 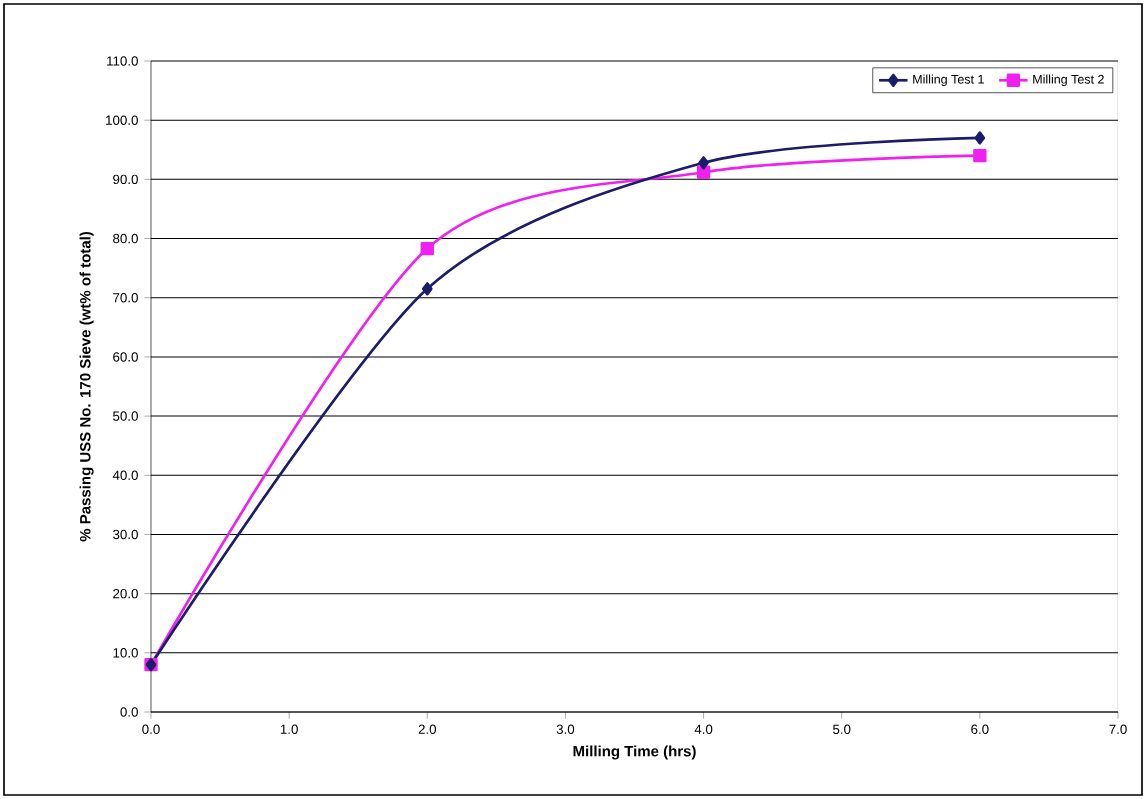 What do you see at coordinates (948, 80) in the screenshot?
I see `legend-label: Milling Test 1` at bounding box center [948, 80].